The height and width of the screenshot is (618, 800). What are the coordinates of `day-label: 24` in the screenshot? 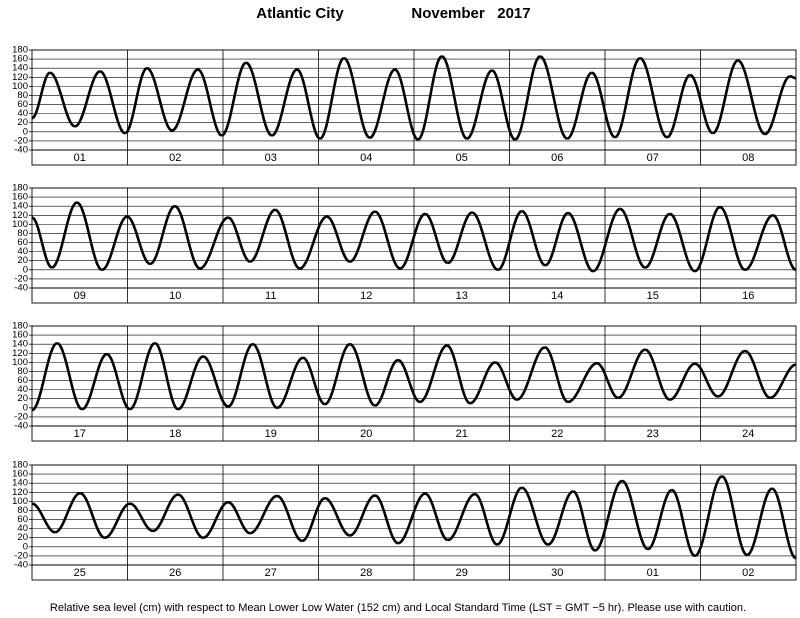 It's located at (748, 434).